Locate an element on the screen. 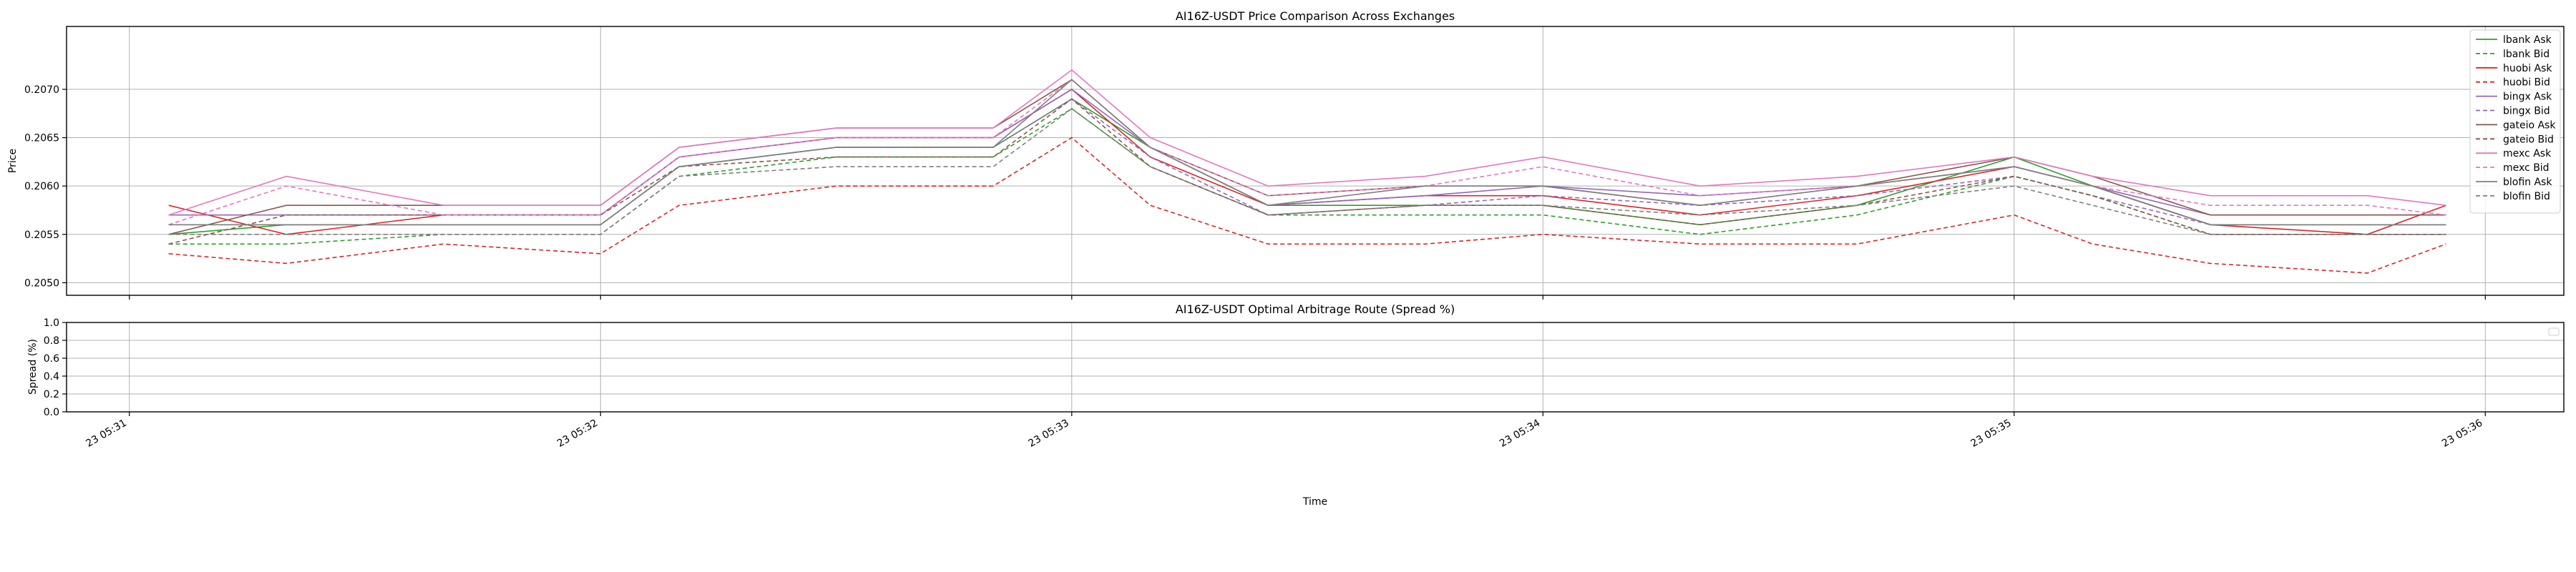 Image resolution: width=2576 pixels, height=572 pixels. legend-label-lbank-bid: lbank Bid is located at coordinates (2526, 54).